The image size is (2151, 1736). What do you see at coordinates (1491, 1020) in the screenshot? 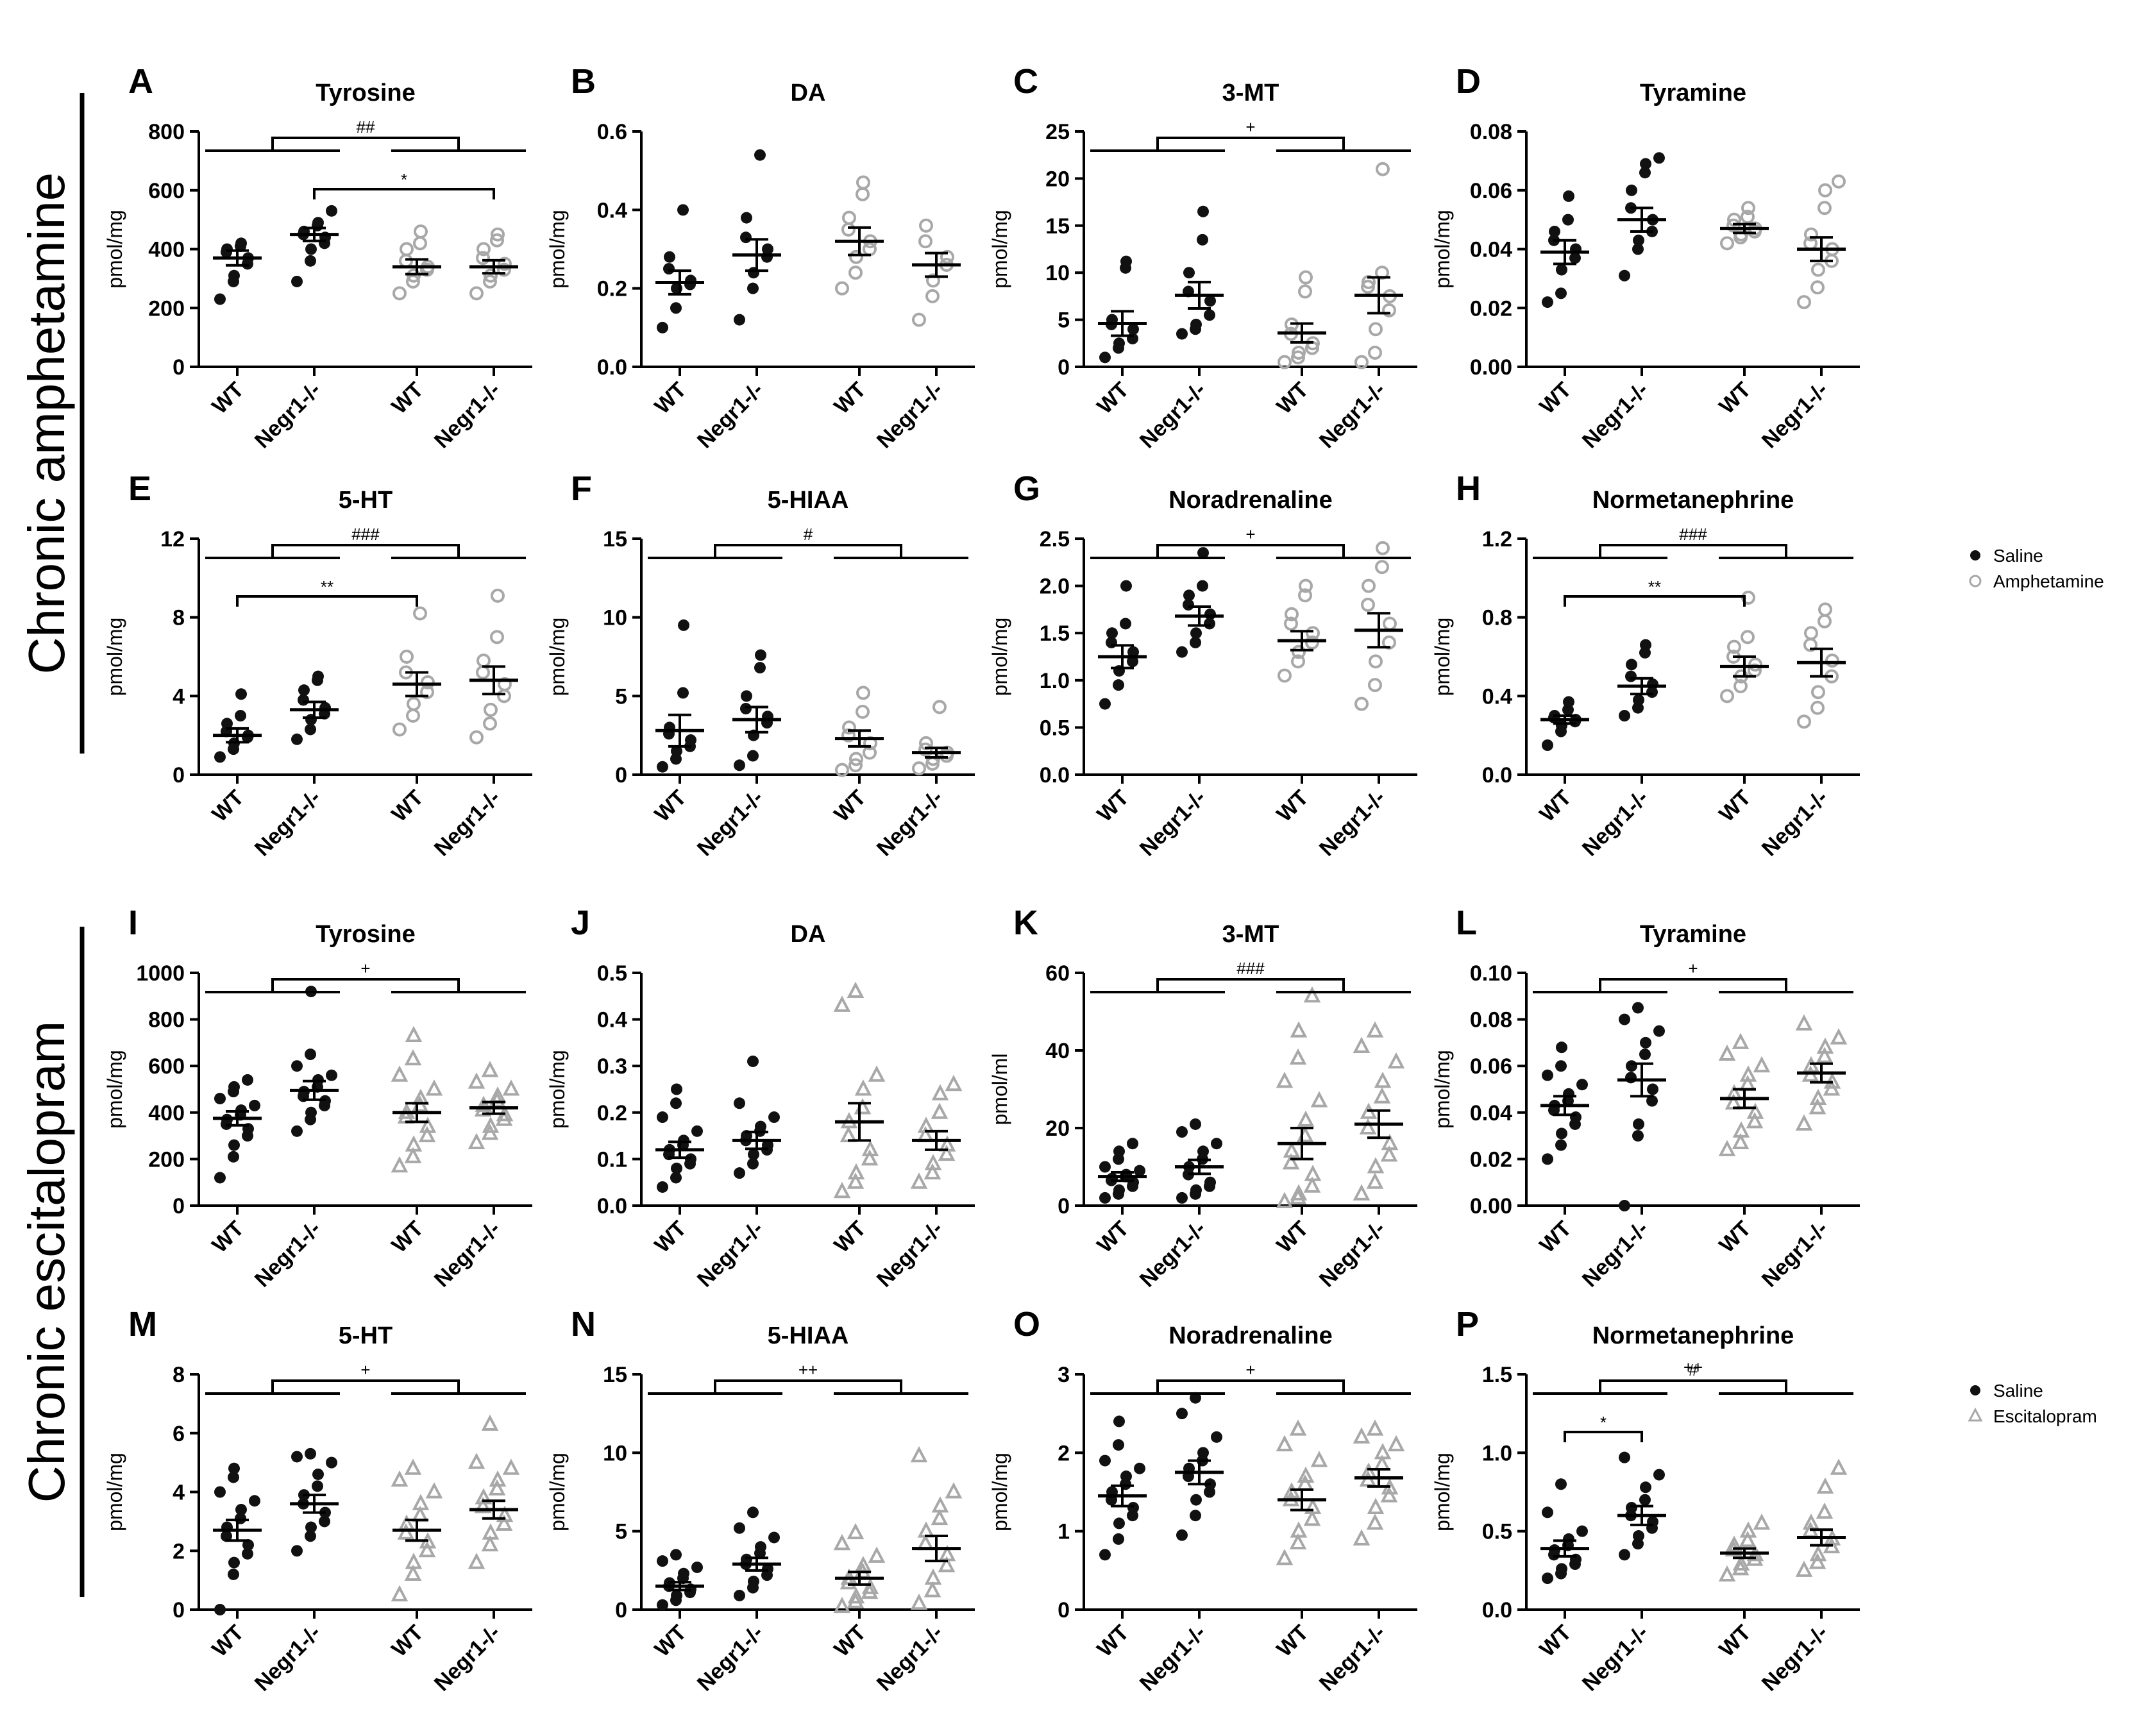
I see `y-tick-label: 0.08` at bounding box center [1491, 1020].